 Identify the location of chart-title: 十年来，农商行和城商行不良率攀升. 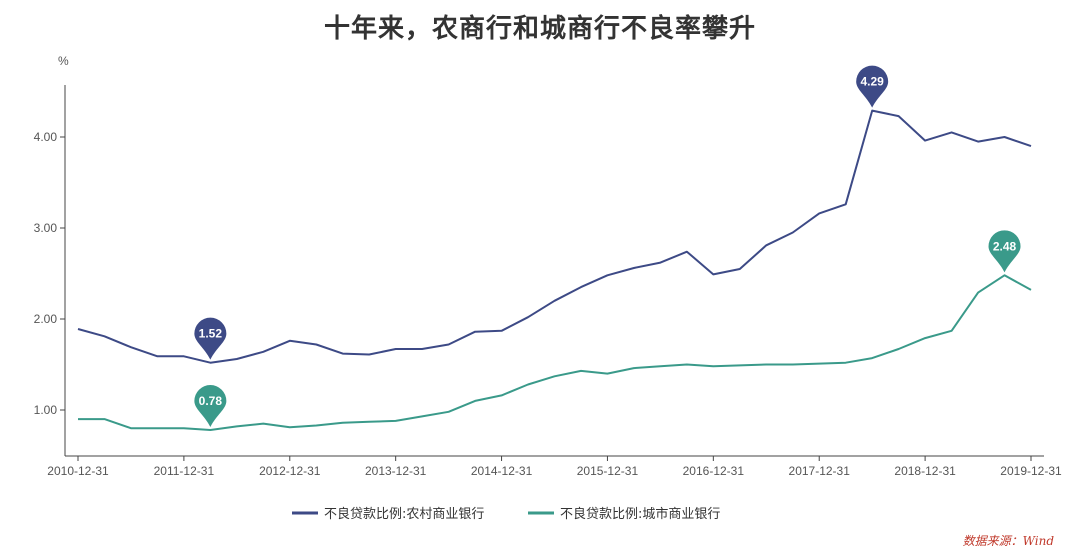
(539, 29).